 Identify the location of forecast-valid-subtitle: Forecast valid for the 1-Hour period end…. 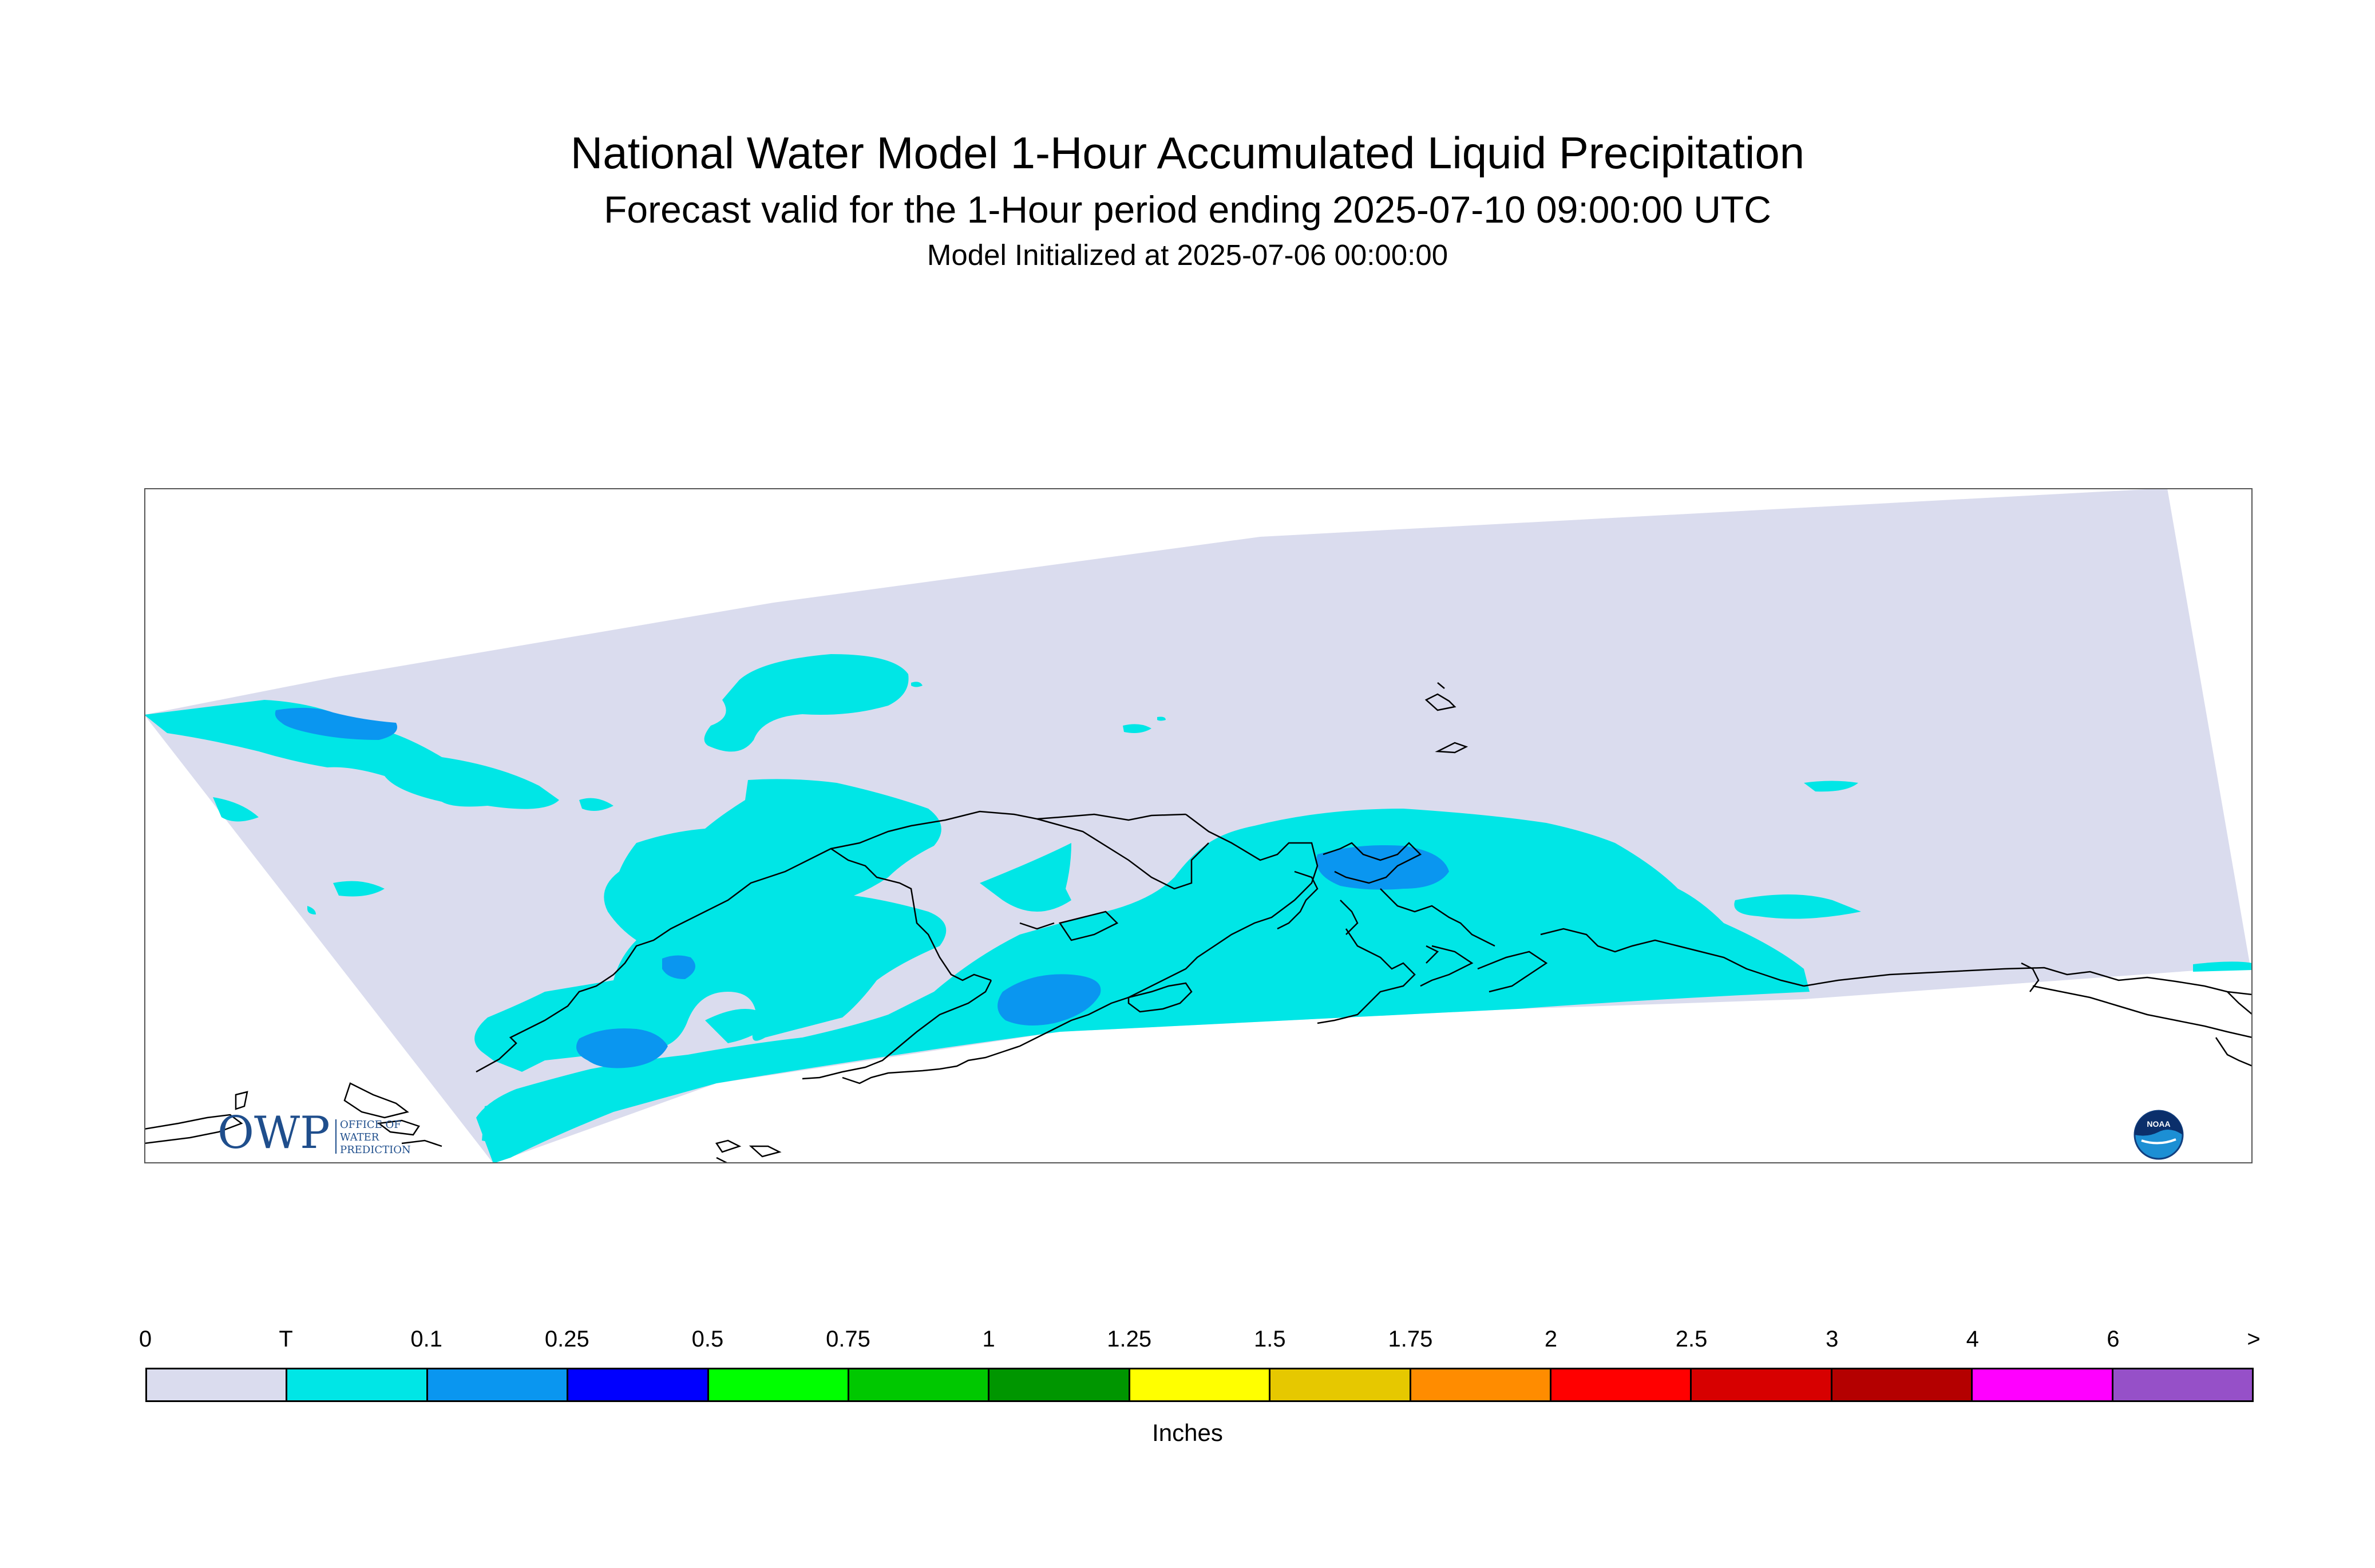
(1187, 209).